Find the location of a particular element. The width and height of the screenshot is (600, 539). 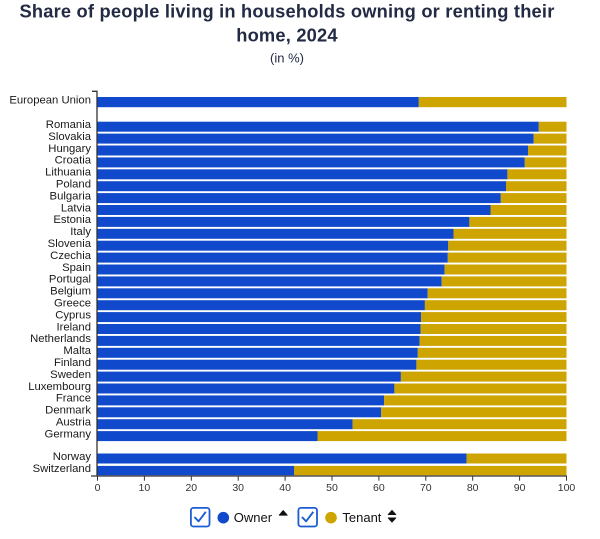

svg-text: Belgium is located at coordinates (70, 292).